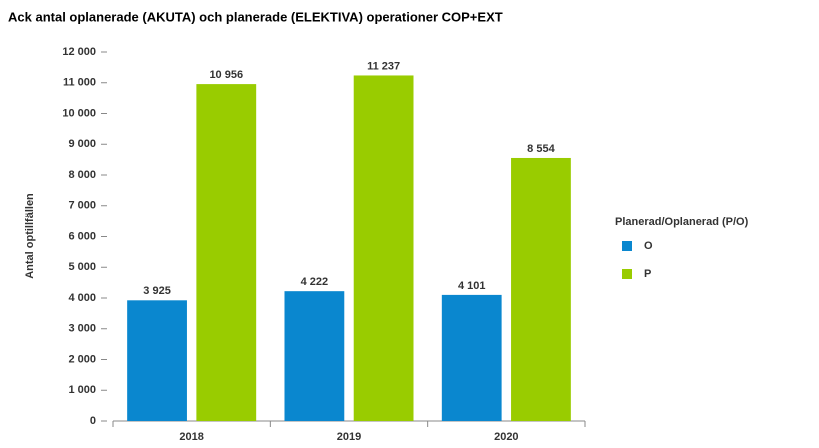 Image resolution: width=819 pixels, height=448 pixels. I want to click on legend-label: O, so click(648, 246).